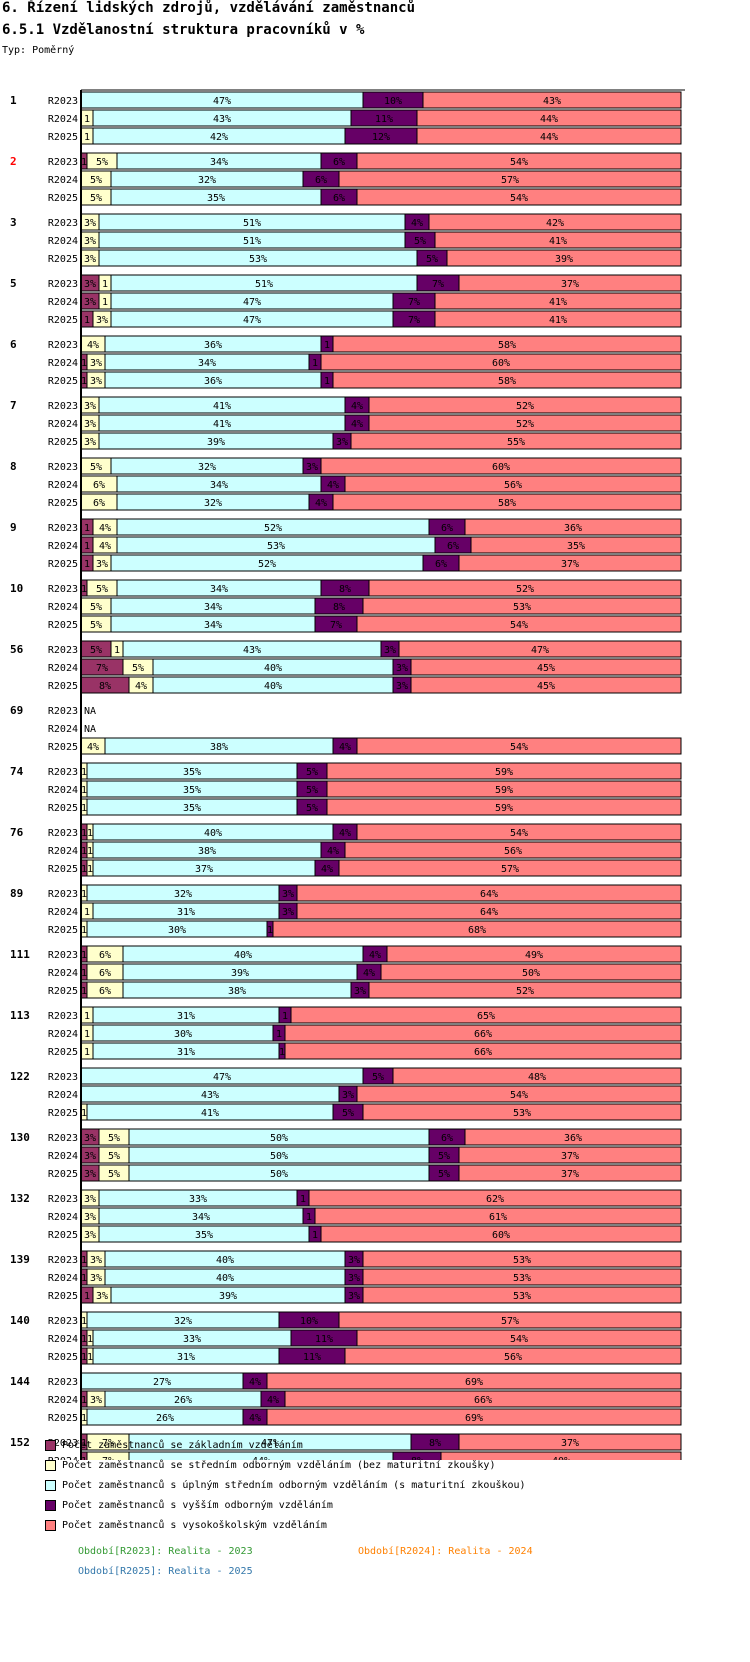  I want to click on data-label: 52%, so click(525, 589).